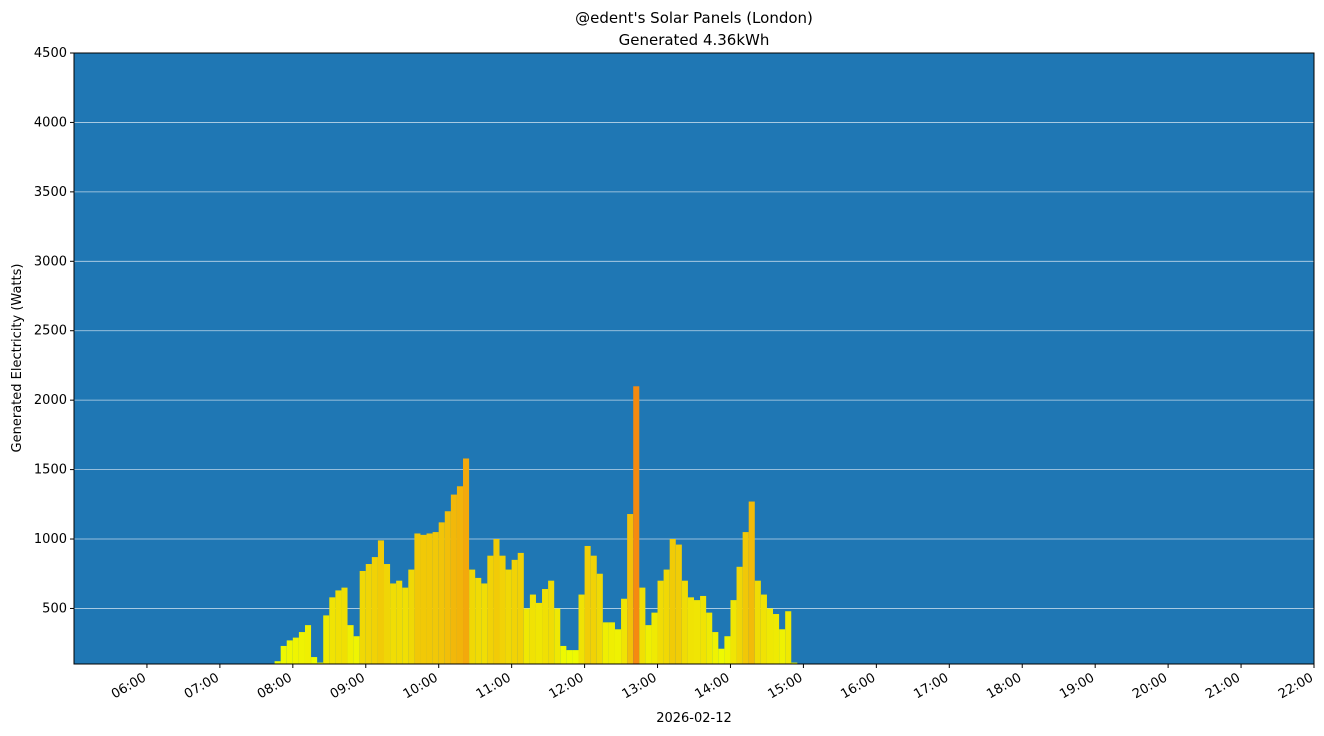 Image resolution: width=1324 pixels, height=736 pixels. I want to click on x-tick-label: 21:00, so click(1223, 686).